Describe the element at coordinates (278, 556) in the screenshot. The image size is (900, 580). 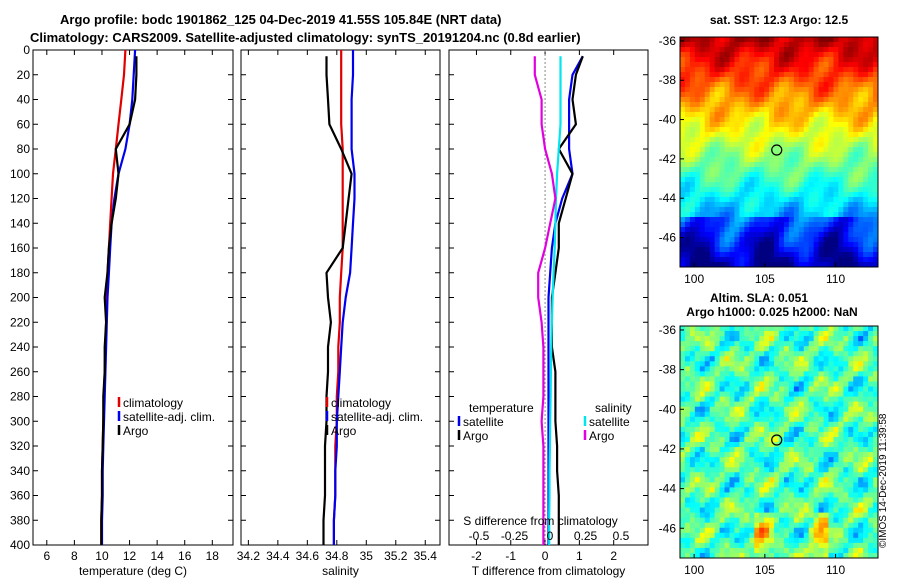
I see `x-tick-label: 34.4` at that location.